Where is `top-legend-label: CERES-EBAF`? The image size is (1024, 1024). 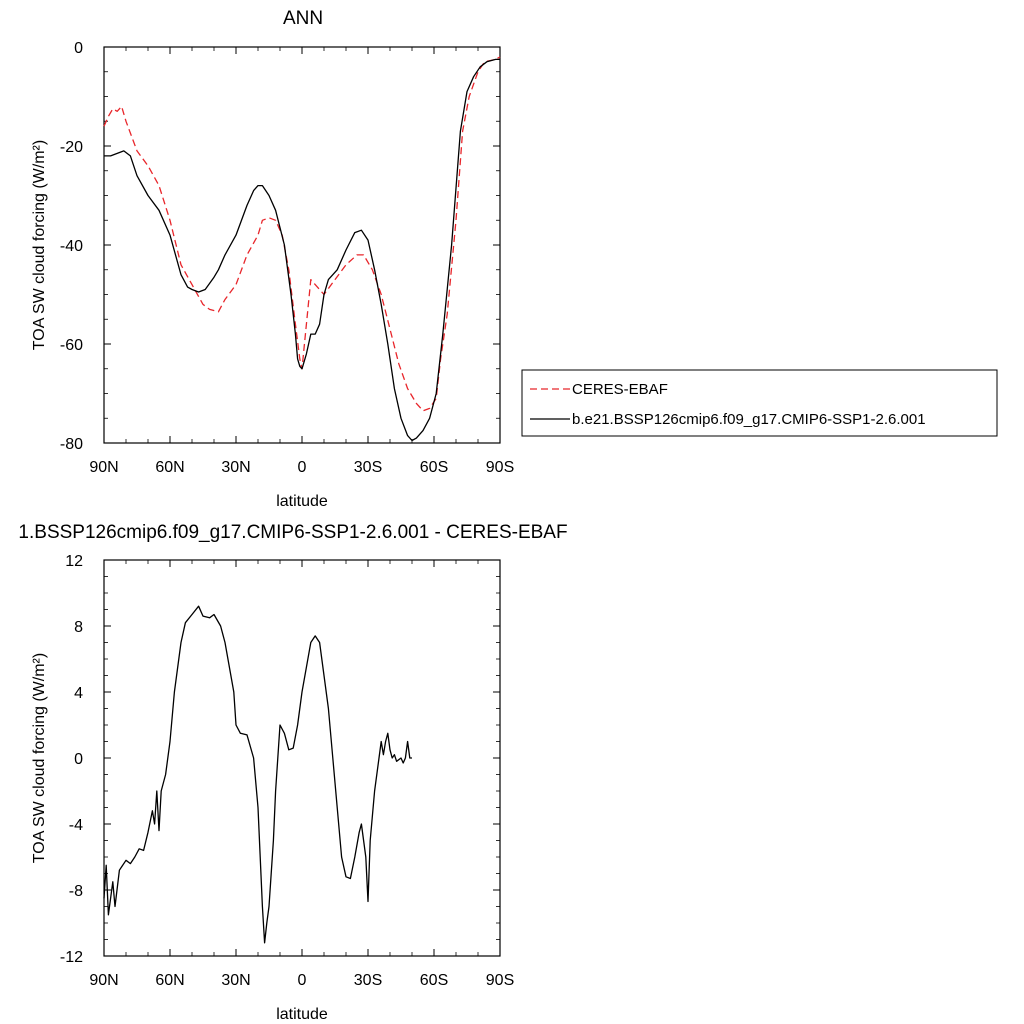
top-legend-label: CERES-EBAF is located at coordinates (620, 389).